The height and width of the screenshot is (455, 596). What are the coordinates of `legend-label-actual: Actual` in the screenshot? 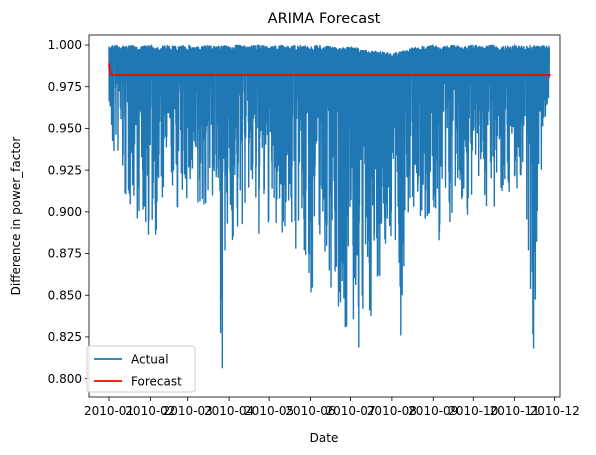 It's located at (150, 360).